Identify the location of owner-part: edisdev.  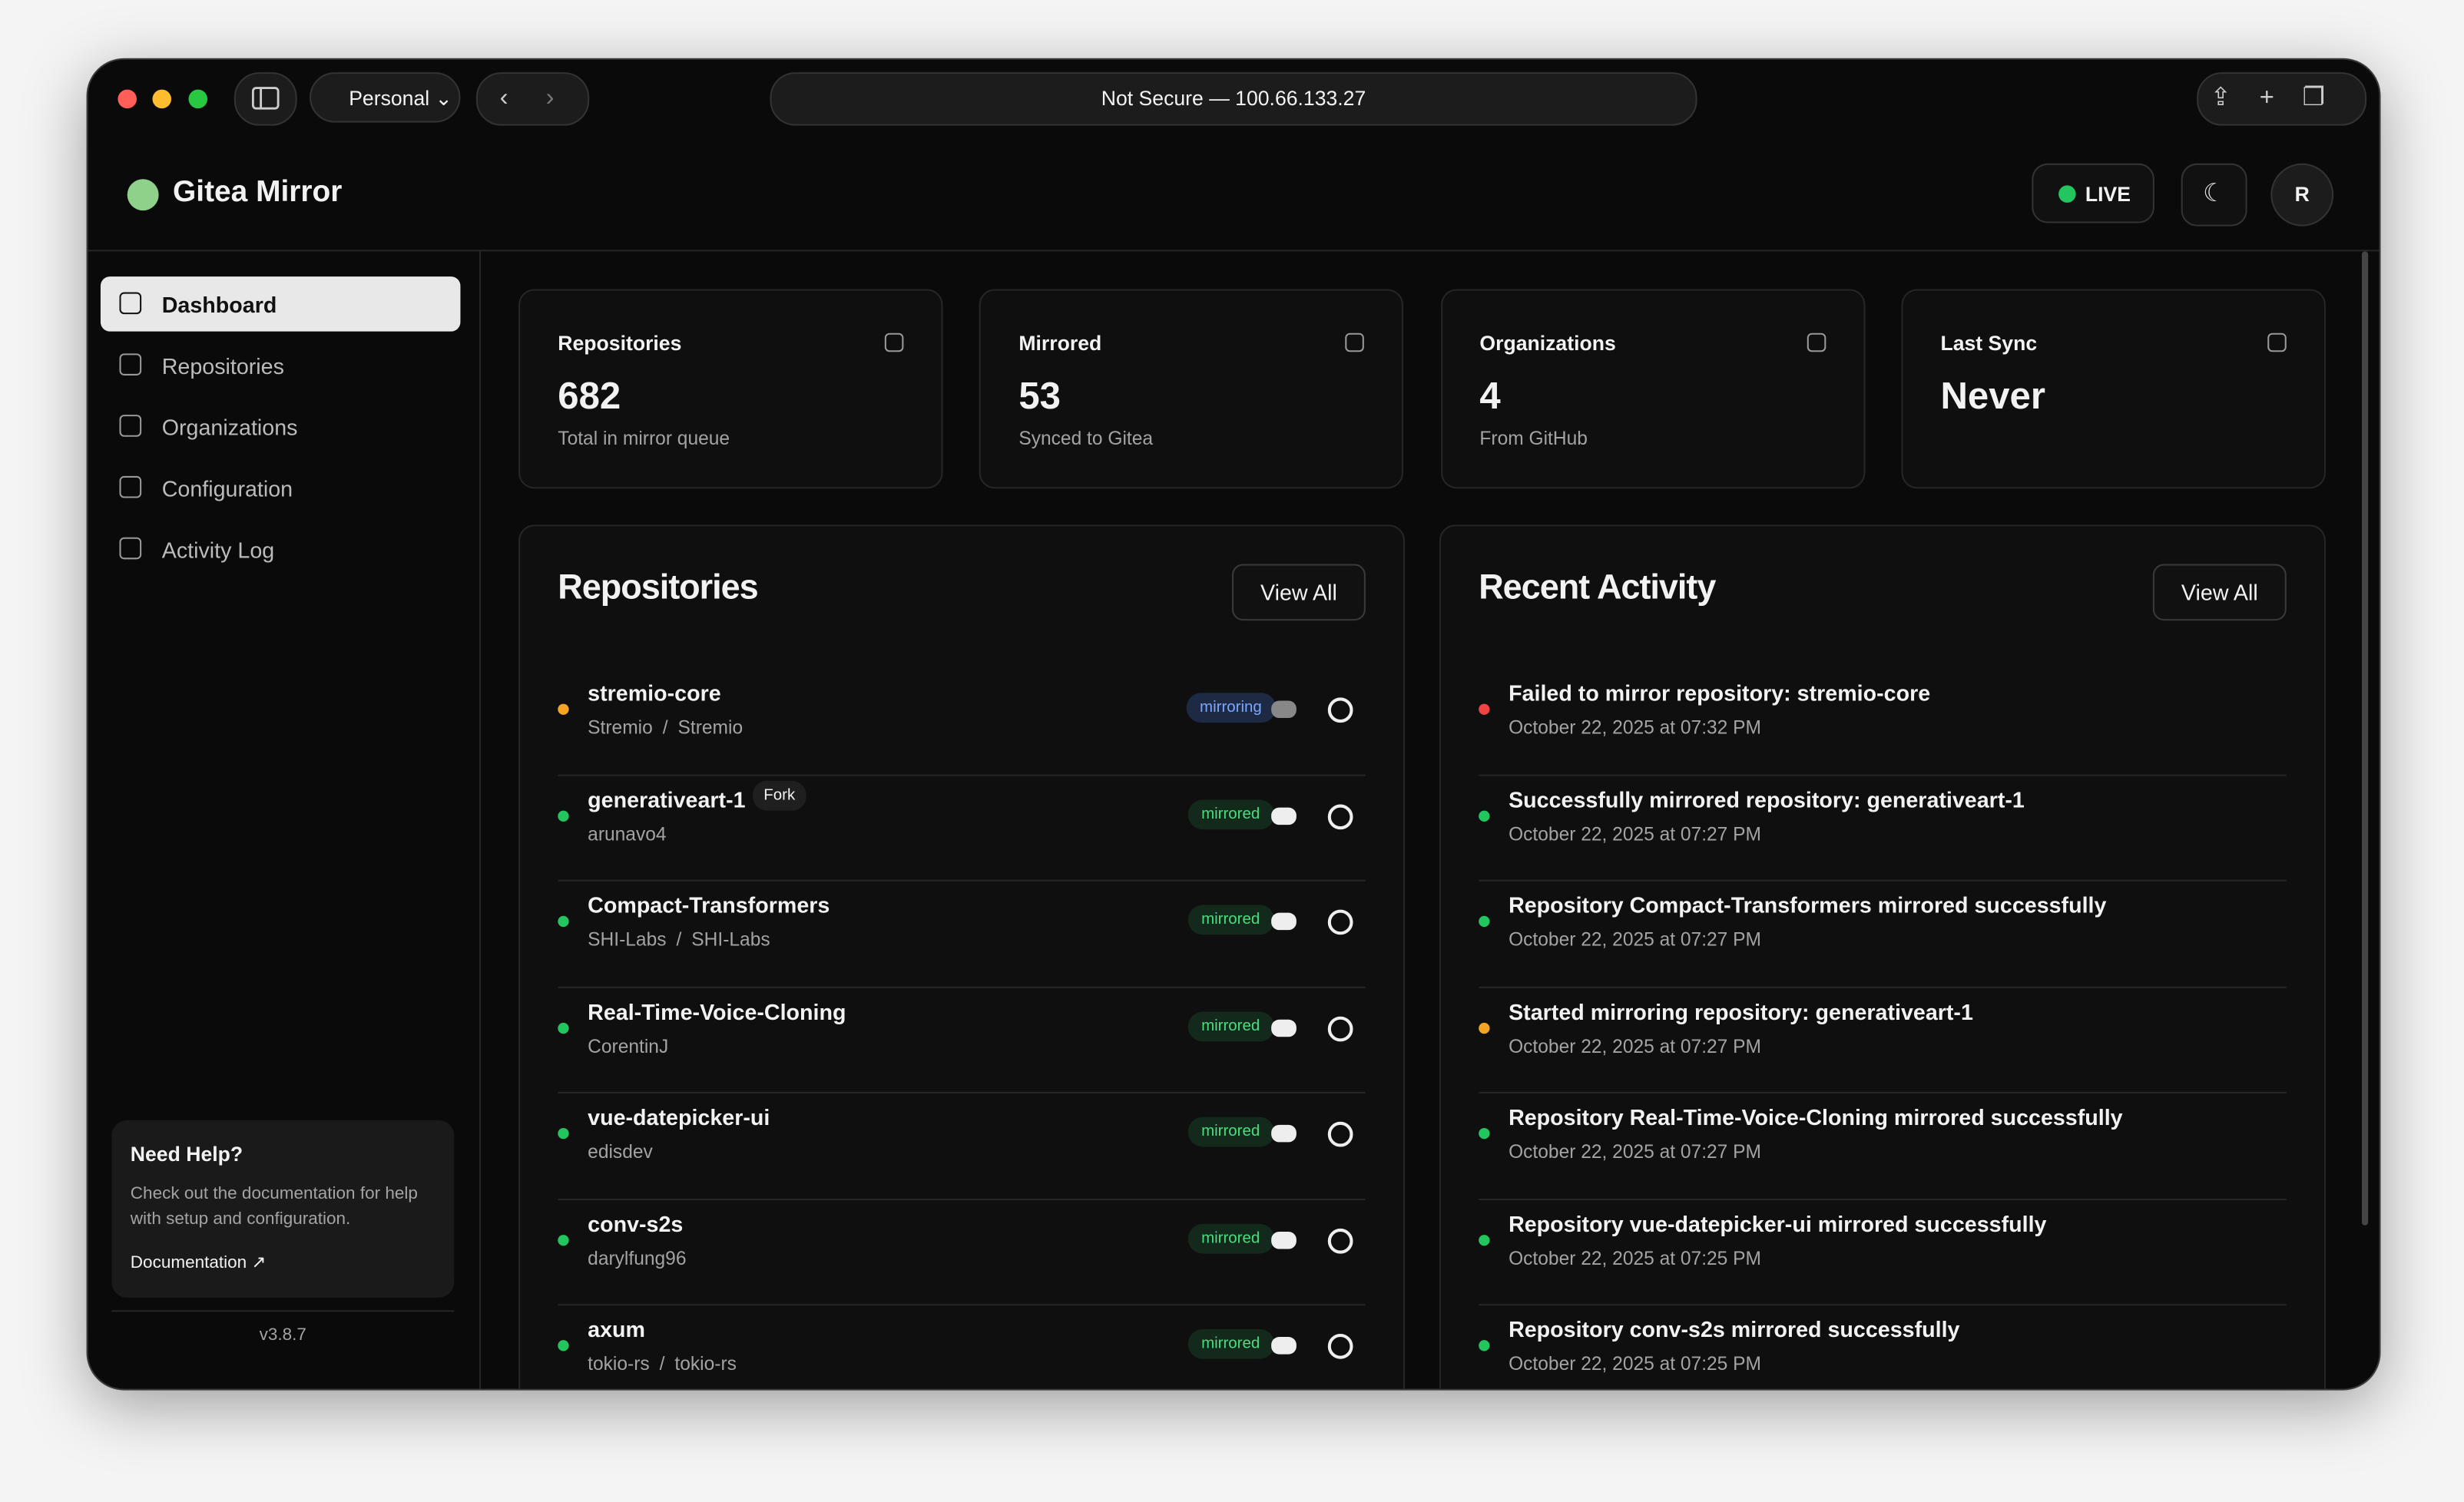
(620, 1152).